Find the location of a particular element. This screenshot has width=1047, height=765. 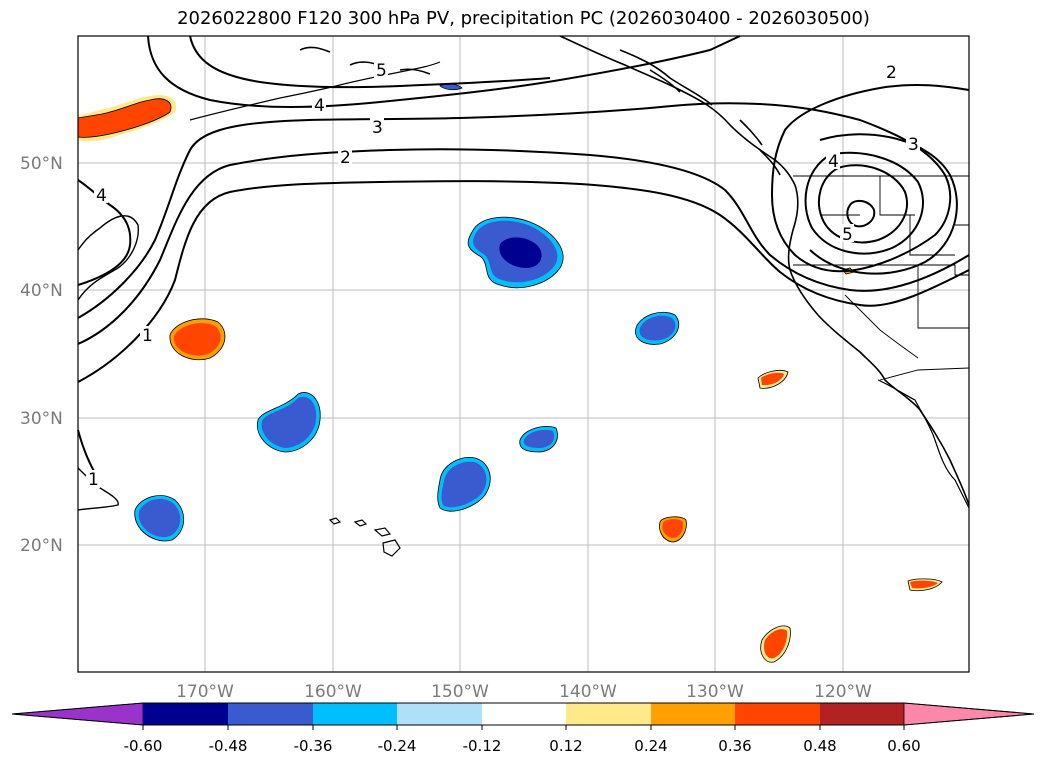

colorbar-tick: 0.36 is located at coordinates (734, 746).